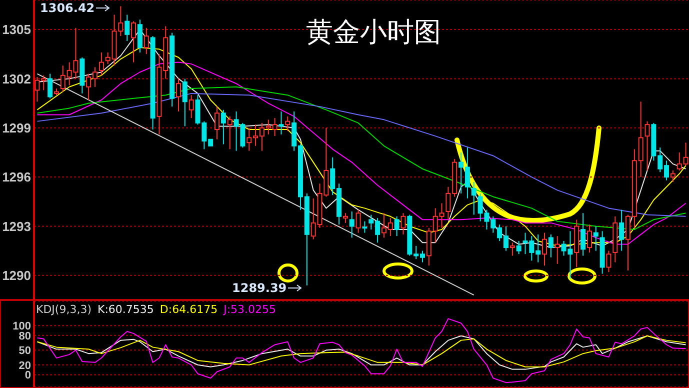  What do you see at coordinates (16, 30) in the screenshot?
I see `y-tick-label: 1305` at bounding box center [16, 30].